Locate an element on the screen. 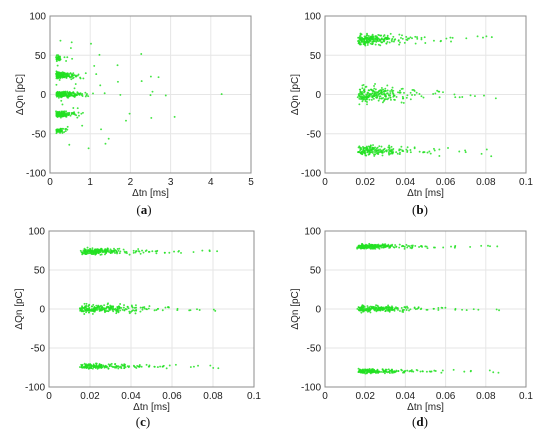 The image size is (550, 435). plot-frame is located at coordinates (151, 309).